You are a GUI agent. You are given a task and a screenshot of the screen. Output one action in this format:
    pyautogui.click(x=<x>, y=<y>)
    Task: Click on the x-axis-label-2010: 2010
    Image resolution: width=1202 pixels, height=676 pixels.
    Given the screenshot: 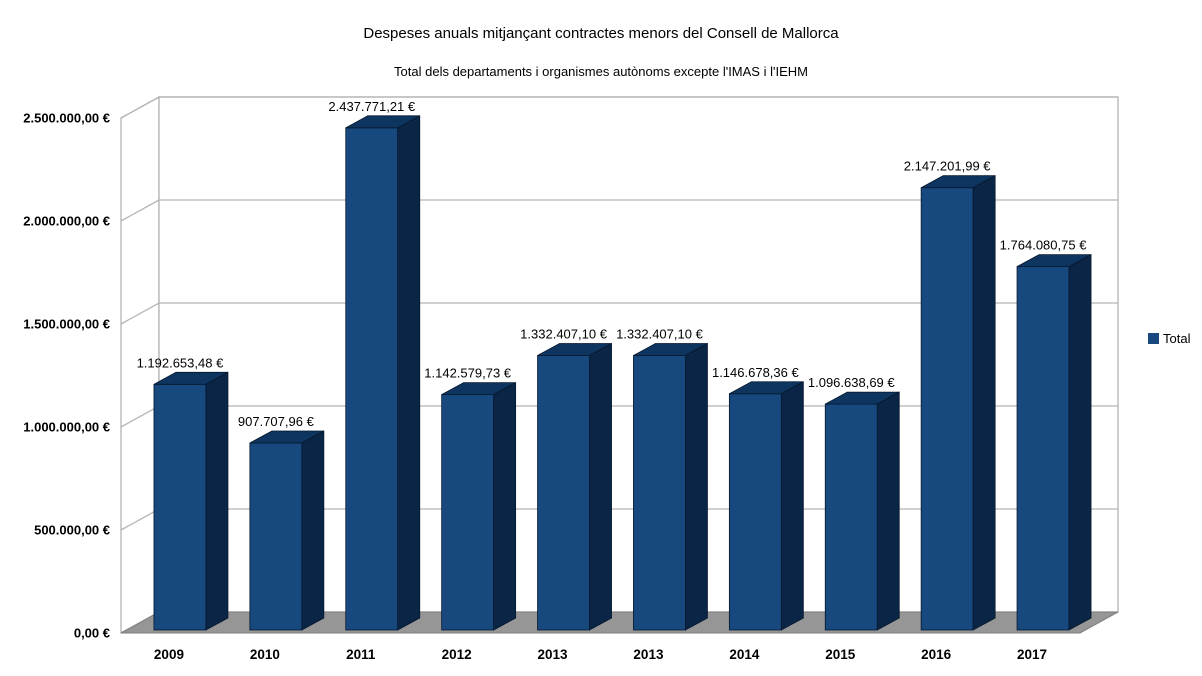 What is the action you would take?
    pyautogui.click(x=265, y=654)
    